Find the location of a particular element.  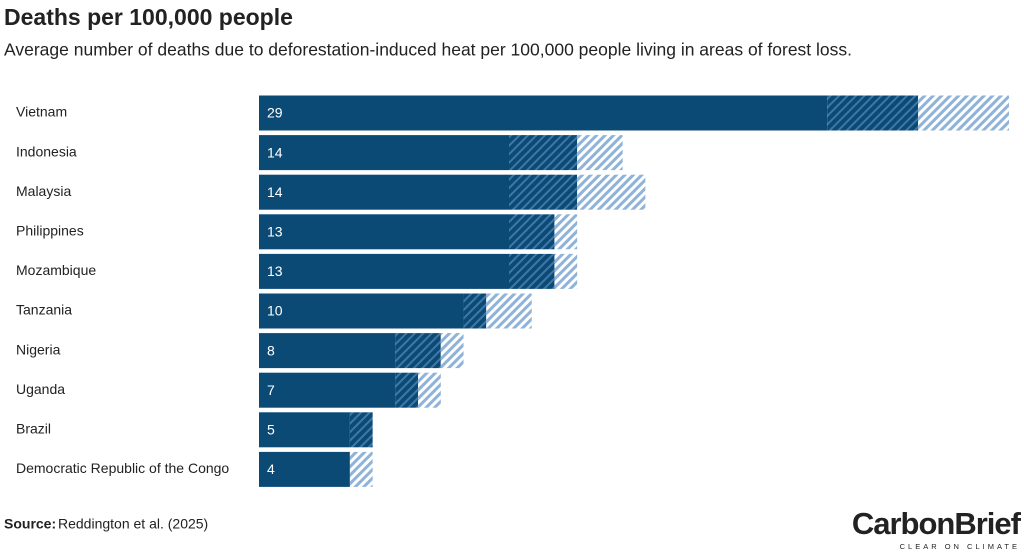

logo-tagline: CLEAR ON CLIMATE is located at coordinates (960, 546).